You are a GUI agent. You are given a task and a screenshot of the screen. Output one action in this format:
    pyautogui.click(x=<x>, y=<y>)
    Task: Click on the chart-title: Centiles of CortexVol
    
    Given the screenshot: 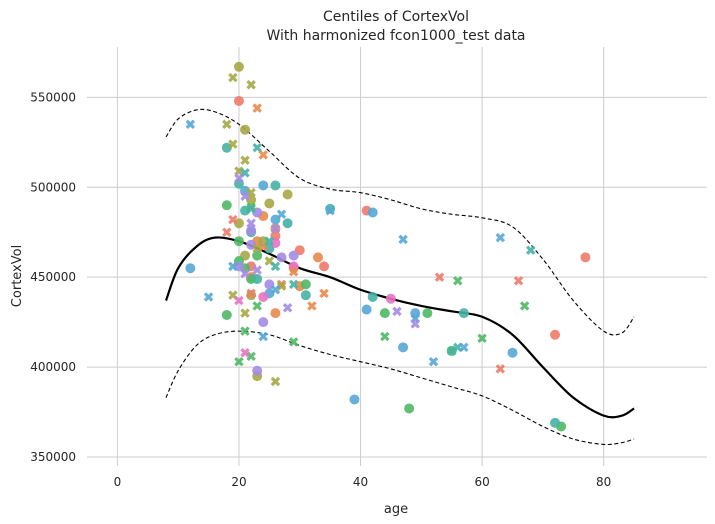 What is the action you would take?
    pyautogui.click(x=396, y=17)
    